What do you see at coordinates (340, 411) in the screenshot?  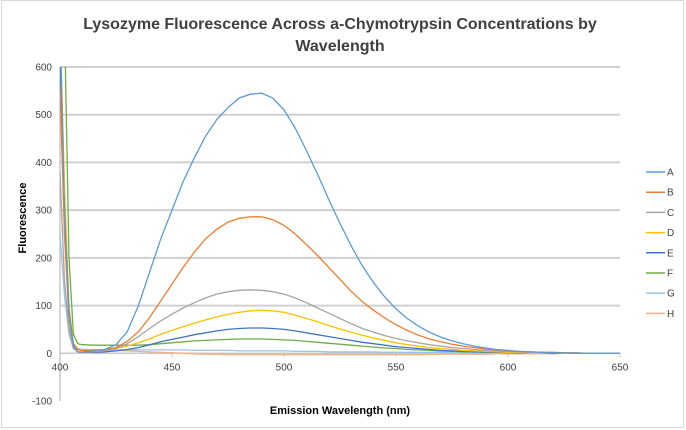 I see `x-axis-label: Emission Wavelength (nm)` at bounding box center [340, 411].